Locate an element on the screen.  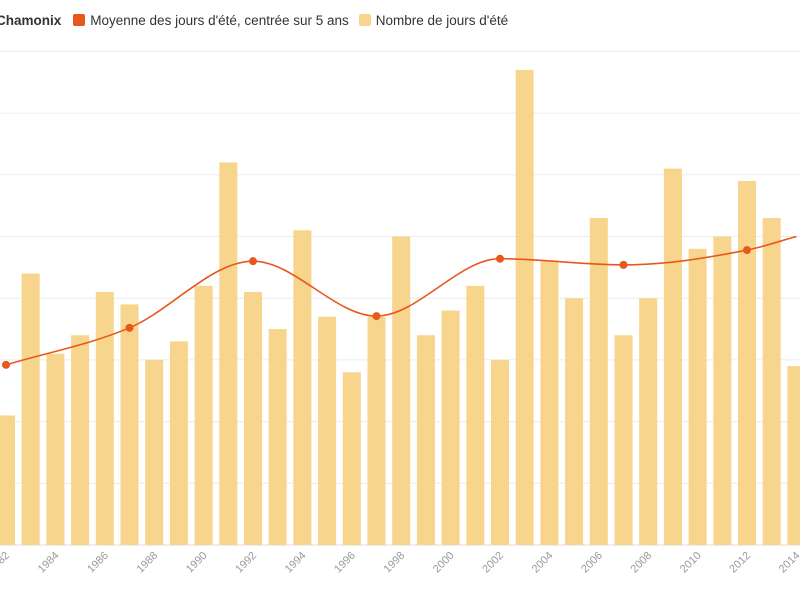
bar-1997 is located at coordinates (376, 430).